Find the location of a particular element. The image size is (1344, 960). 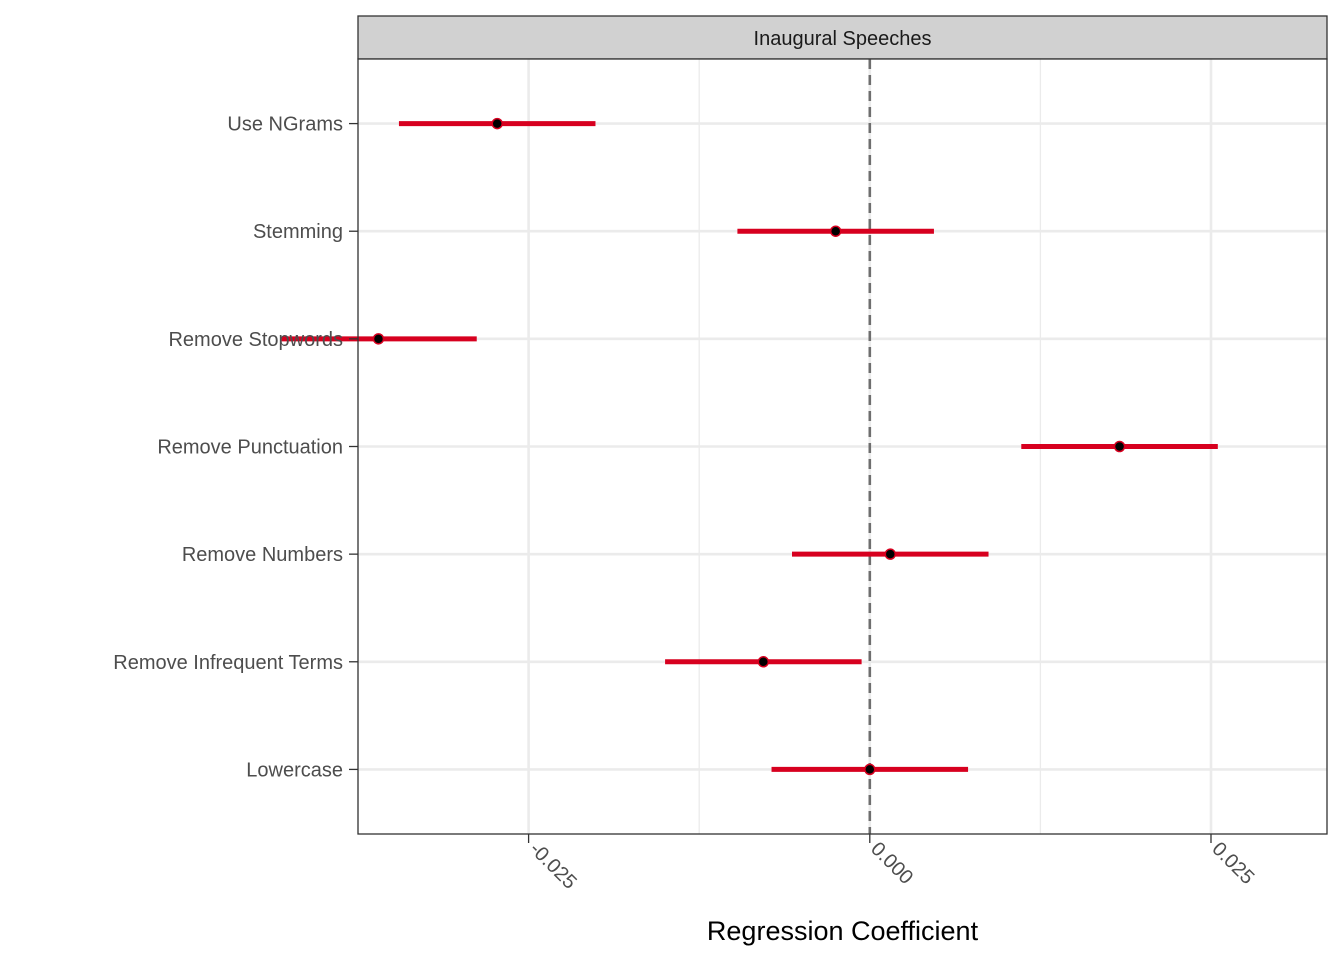

y-tick-label: Remove Punctuation is located at coordinates (250, 448).